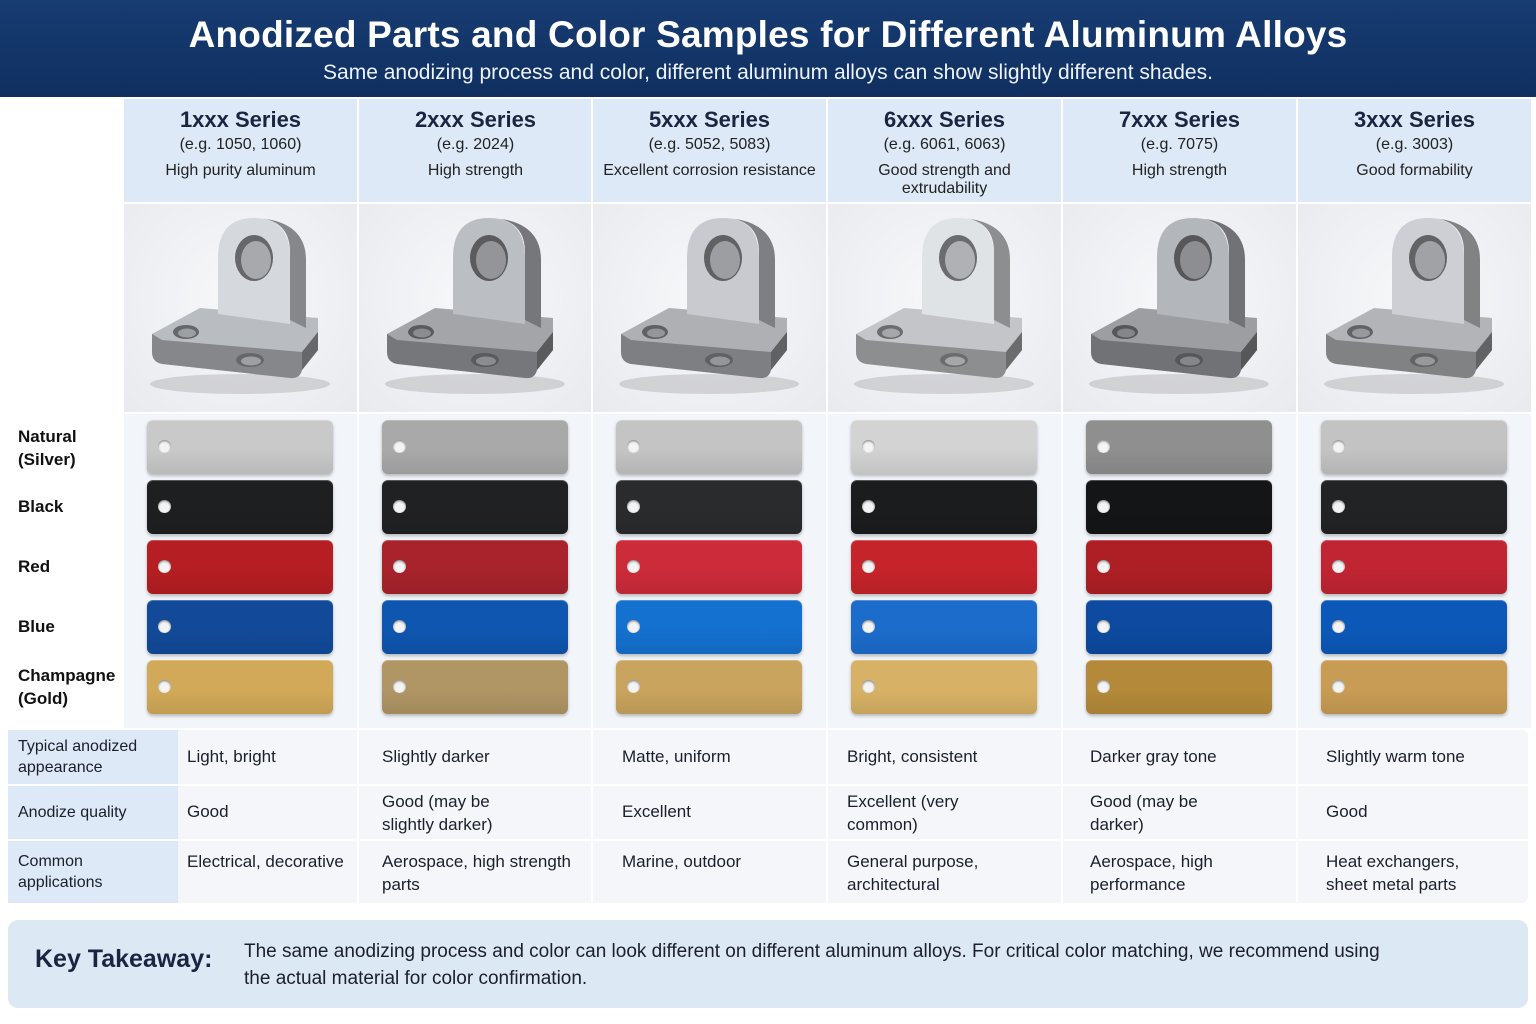 This screenshot has width=1536, height=1024. What do you see at coordinates (475, 447) in the screenshot?
I see `color-swatch-2xxx-natural` at bounding box center [475, 447].